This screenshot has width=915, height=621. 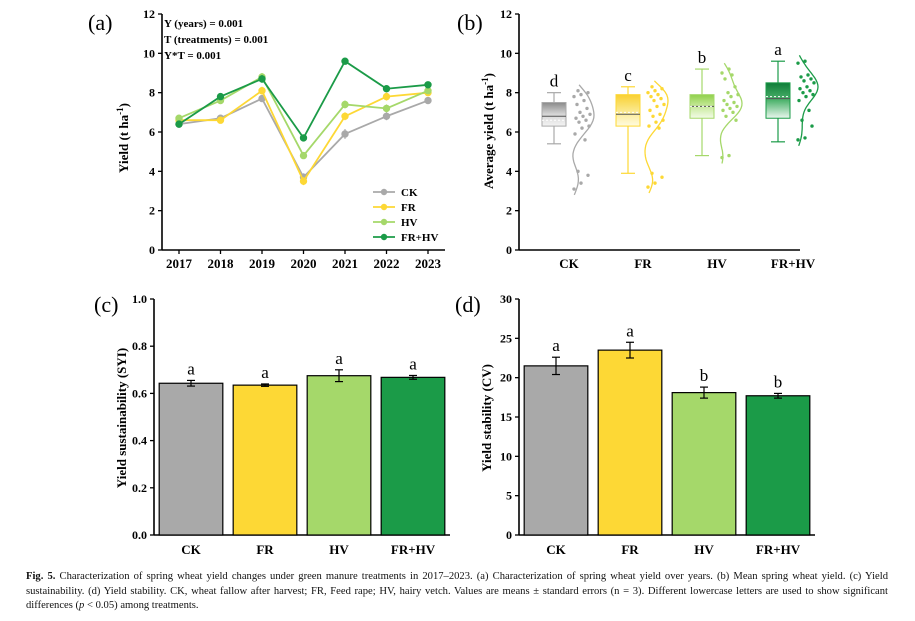 What do you see at coordinates (704, 549) in the screenshot?
I see `panel-d-x-tick-label: HV` at bounding box center [704, 549].